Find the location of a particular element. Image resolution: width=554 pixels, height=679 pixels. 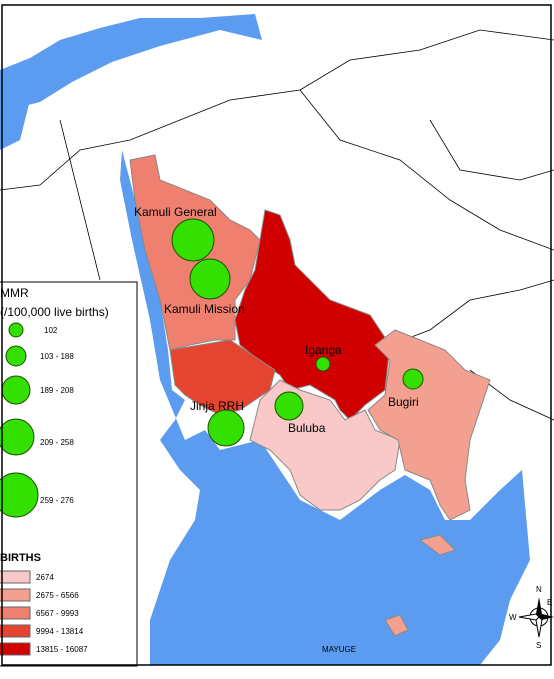

hospital-label: Kamuli General is located at coordinates (175, 212).